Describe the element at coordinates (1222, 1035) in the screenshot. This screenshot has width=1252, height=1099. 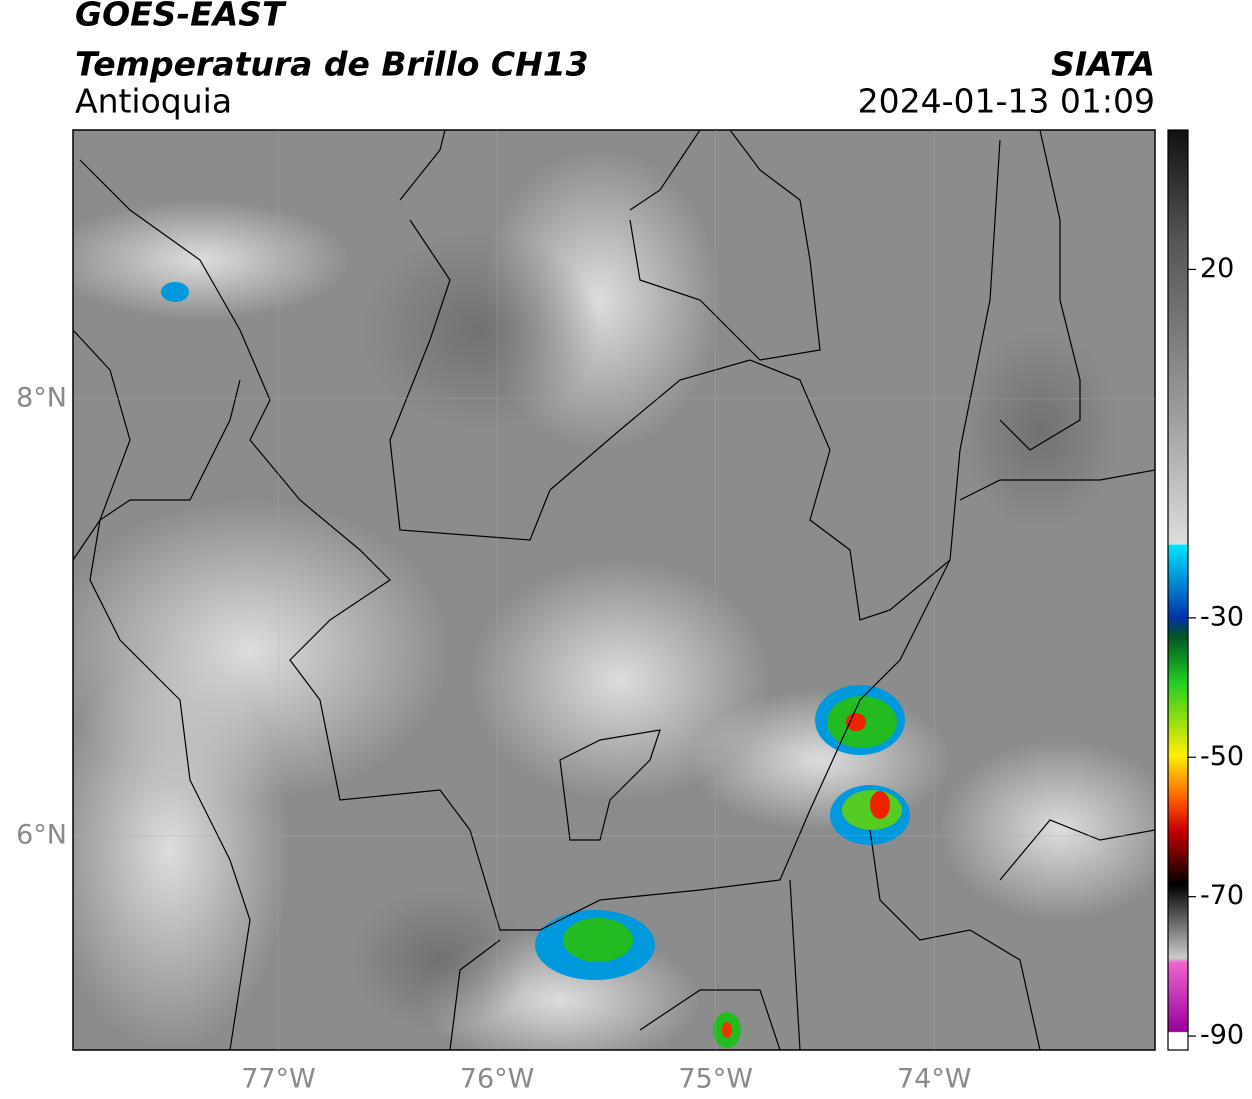
I see `colorbar-tick-label: -90` at that location.